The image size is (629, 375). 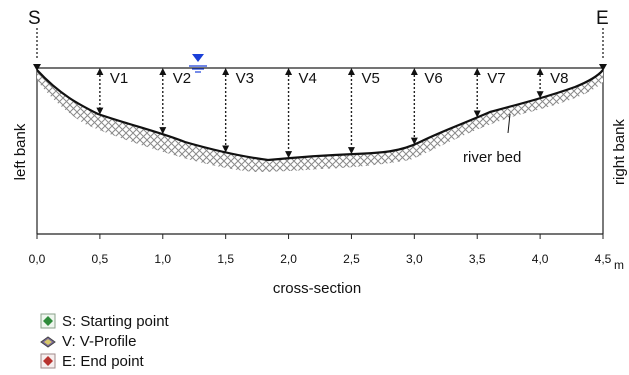 What do you see at coordinates (603, 67) in the screenshot?
I see `end-marker-arrow` at bounding box center [603, 67].